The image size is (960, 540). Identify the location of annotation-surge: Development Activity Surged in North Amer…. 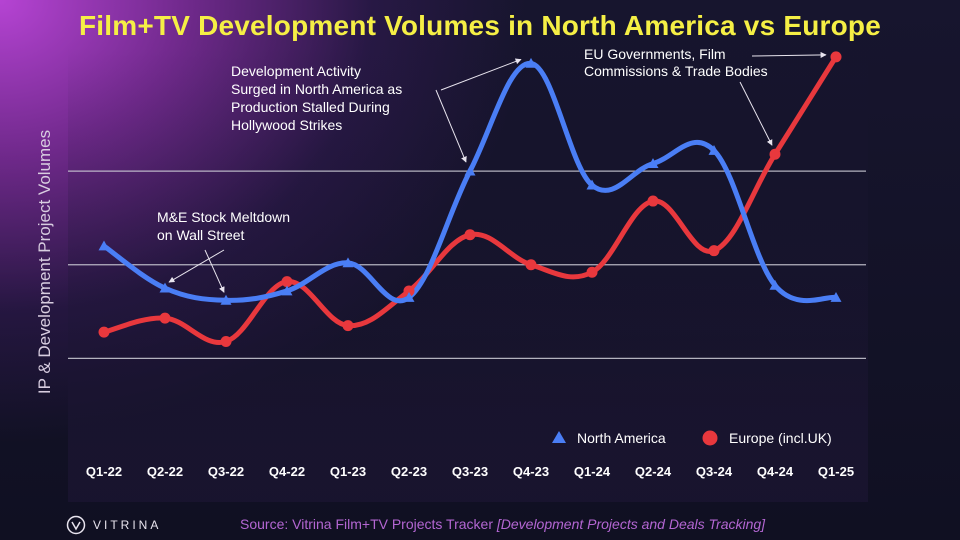
(316, 98).